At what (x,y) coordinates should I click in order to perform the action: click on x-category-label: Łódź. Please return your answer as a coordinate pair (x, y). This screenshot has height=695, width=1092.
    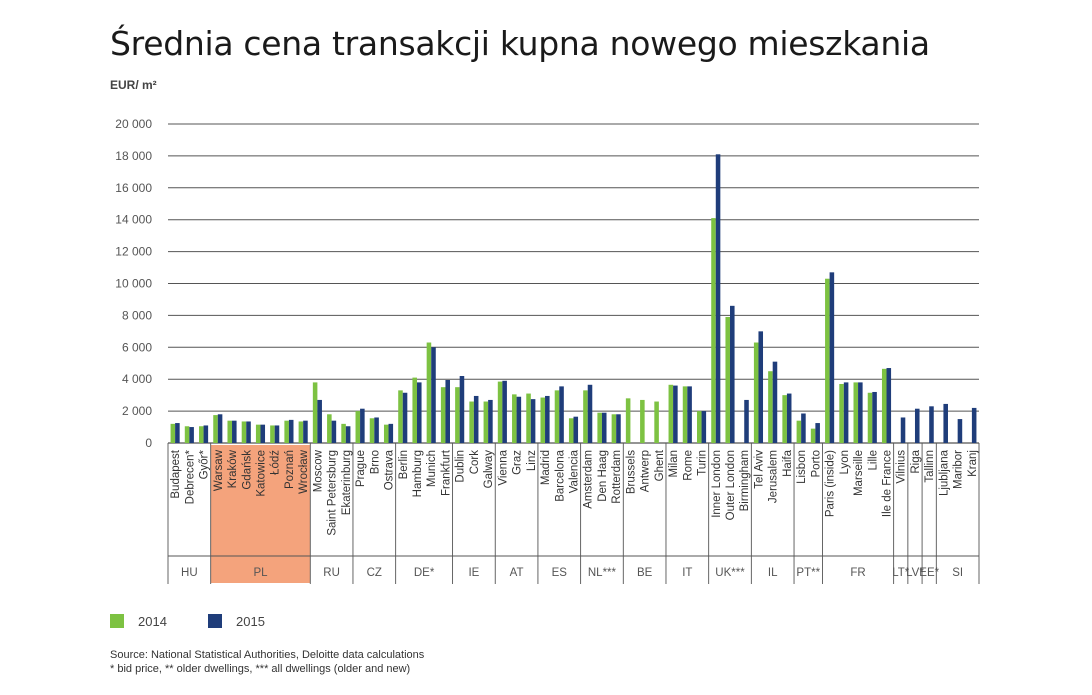
    Looking at the image, I should click on (276, 462).